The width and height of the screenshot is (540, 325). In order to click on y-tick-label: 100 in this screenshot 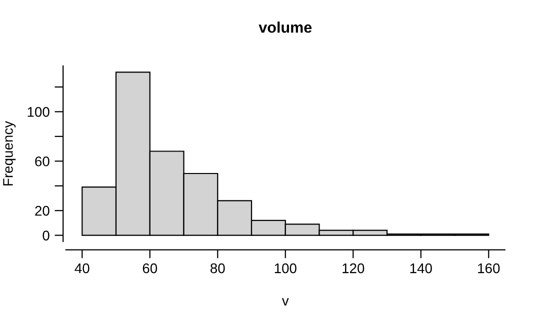, I will do `click(39, 112)`.